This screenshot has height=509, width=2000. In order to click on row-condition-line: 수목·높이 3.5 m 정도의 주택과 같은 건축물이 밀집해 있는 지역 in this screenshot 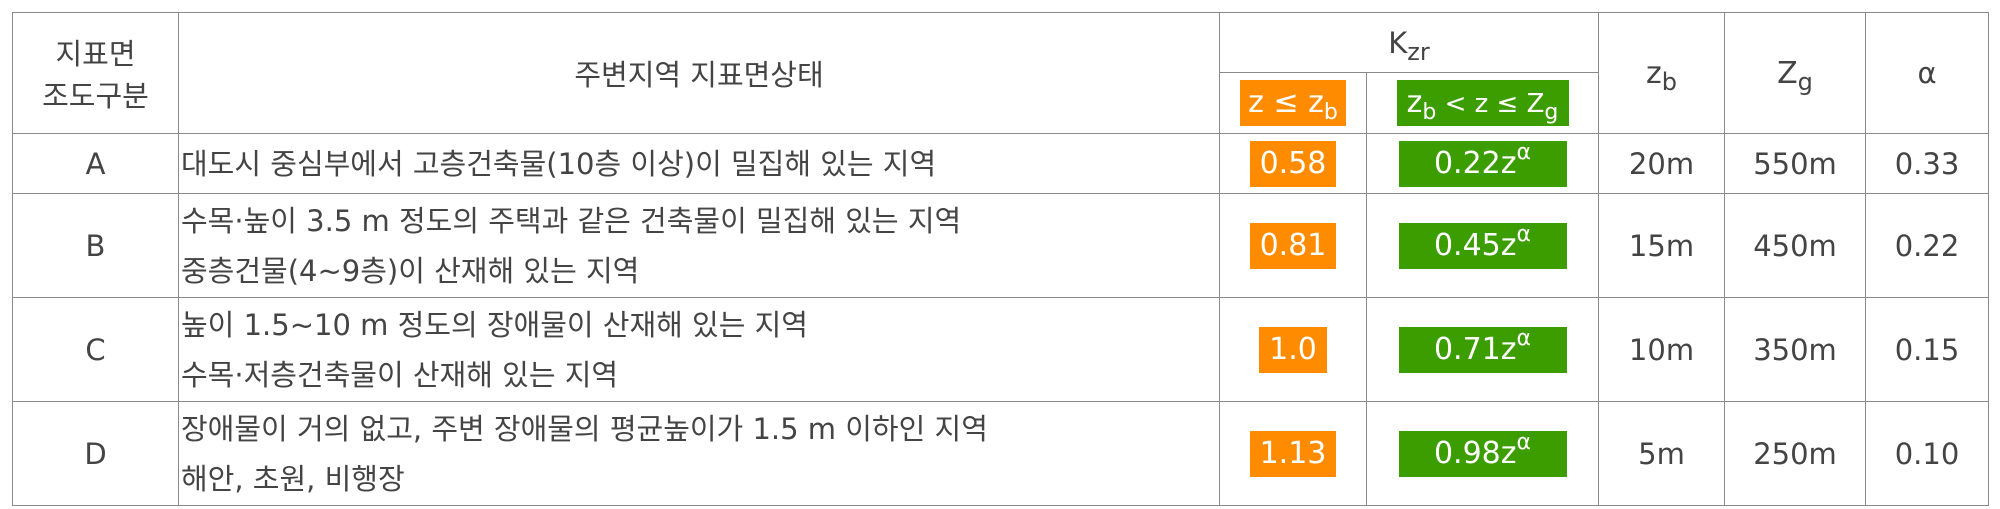, I will do `click(571, 220)`.